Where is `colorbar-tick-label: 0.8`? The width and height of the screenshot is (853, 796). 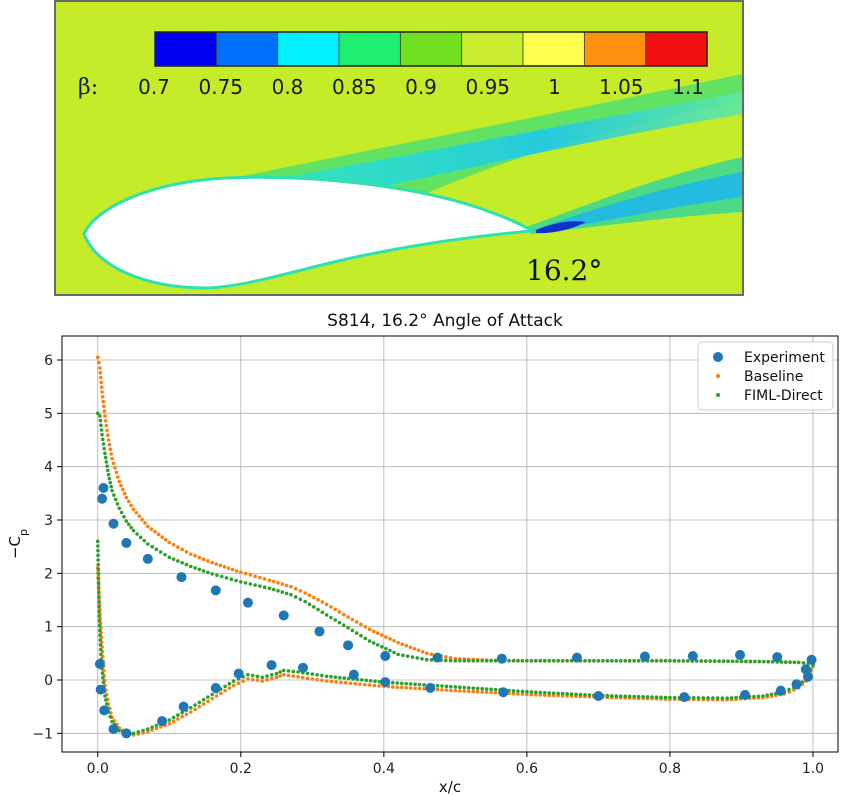
colorbar-tick-label: 0.8 is located at coordinates (288, 87).